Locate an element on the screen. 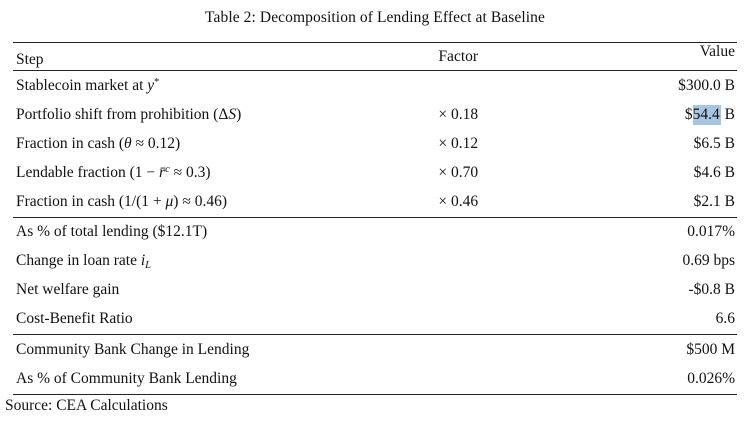 The width and height of the screenshot is (750, 422). value-cell: $4.6 B is located at coordinates (714, 173).